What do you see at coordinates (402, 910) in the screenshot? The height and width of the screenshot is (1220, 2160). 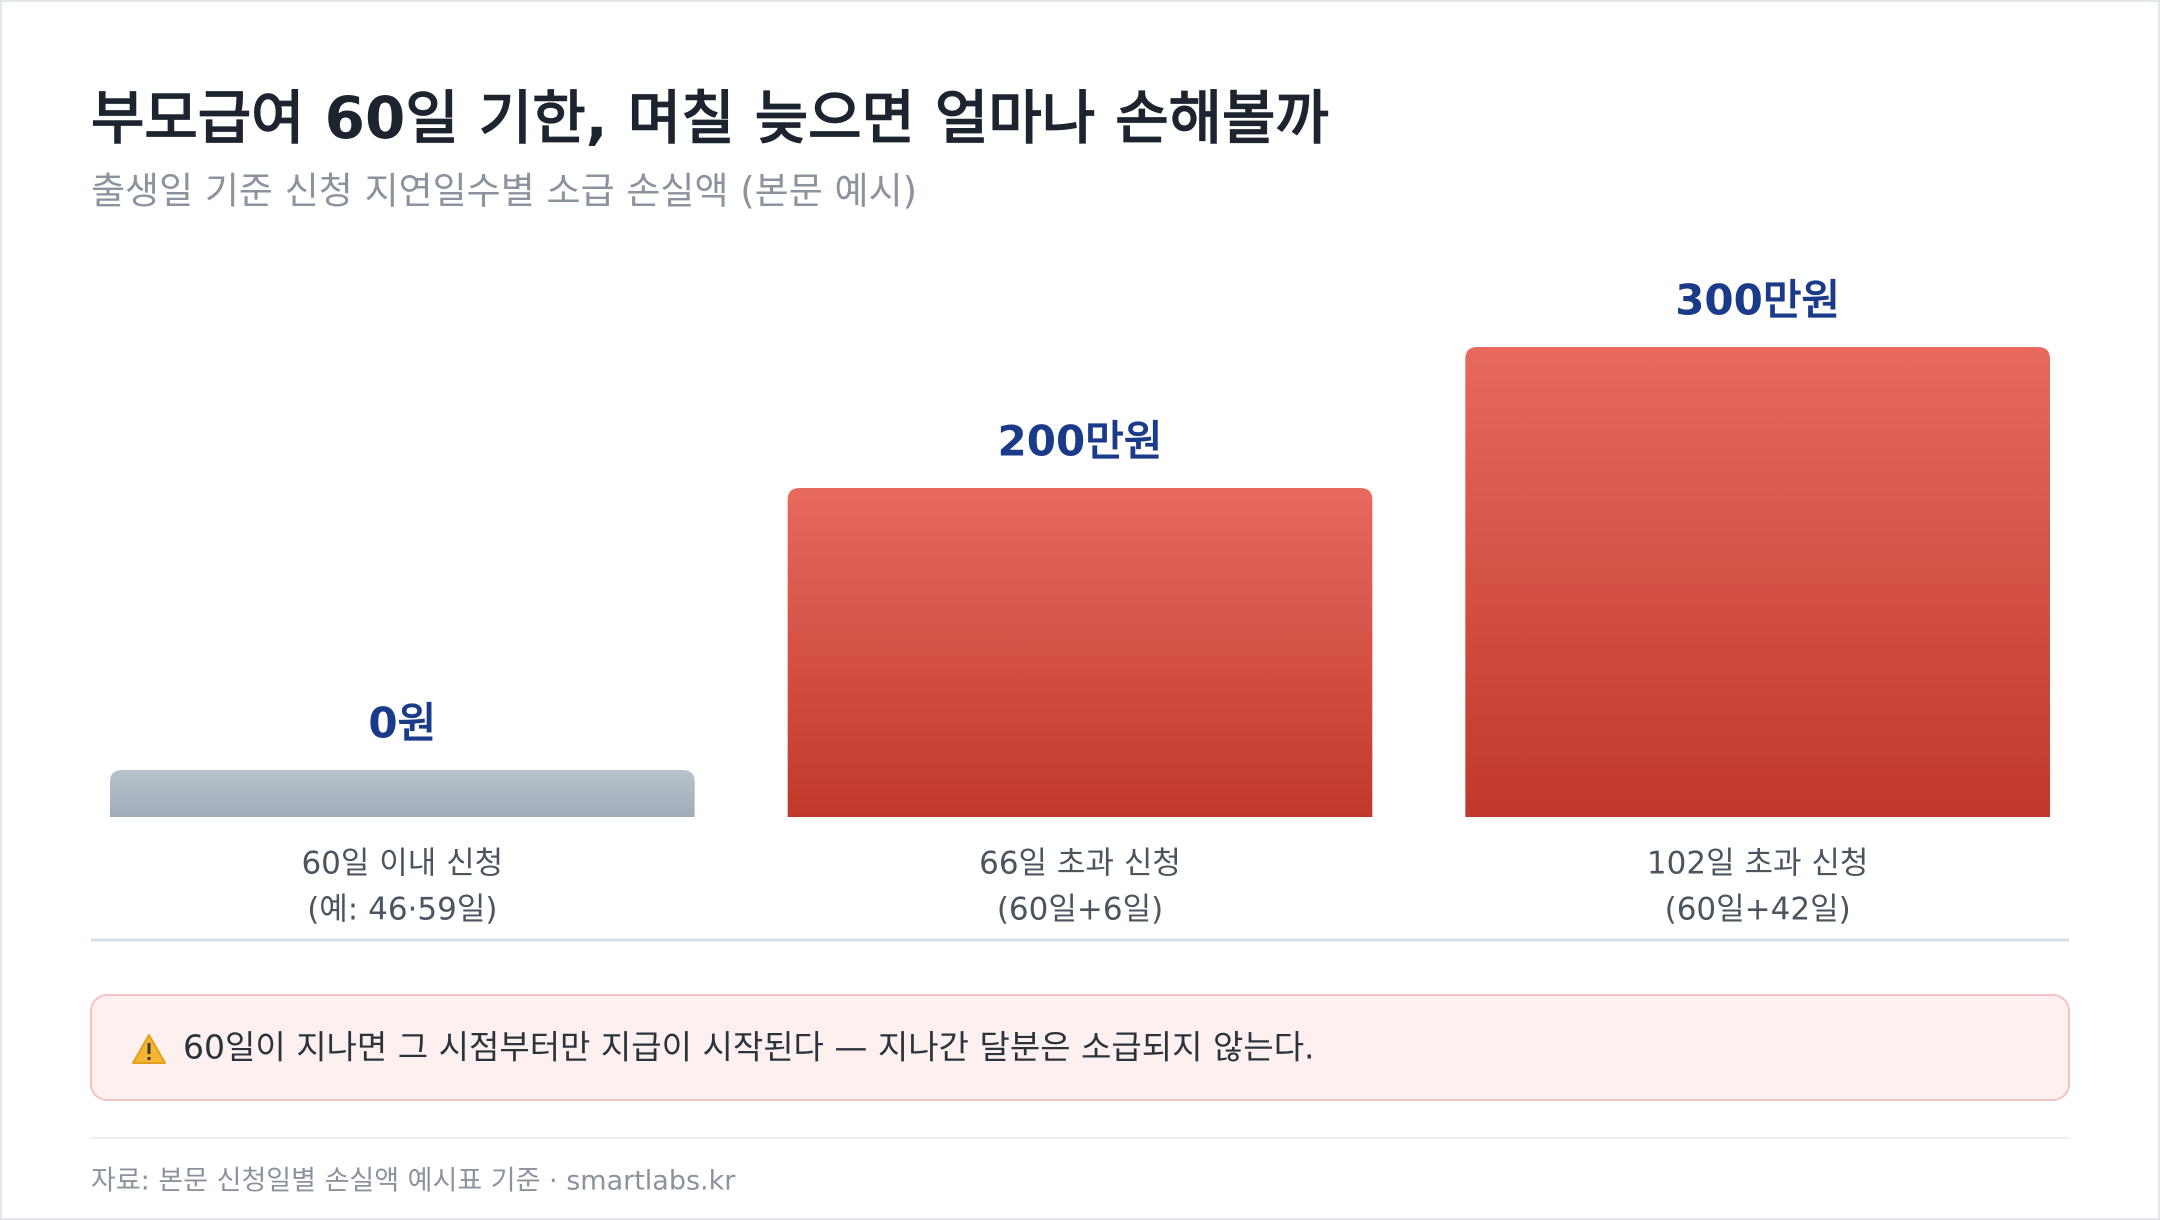 I see `x-tick-note: (예: 46·59일)` at bounding box center [402, 910].